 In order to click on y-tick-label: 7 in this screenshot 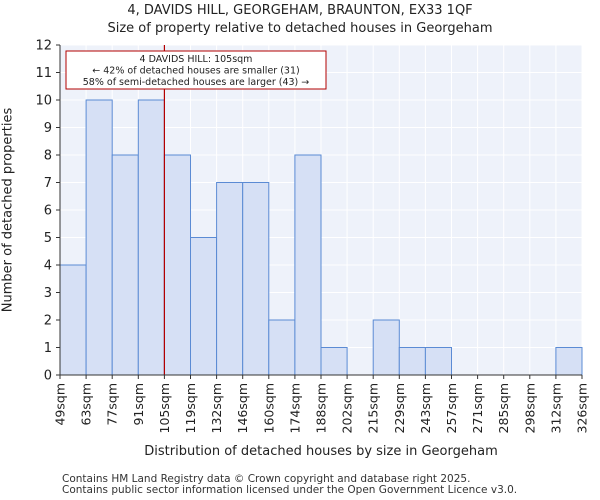, I will do `click(48, 183)`.